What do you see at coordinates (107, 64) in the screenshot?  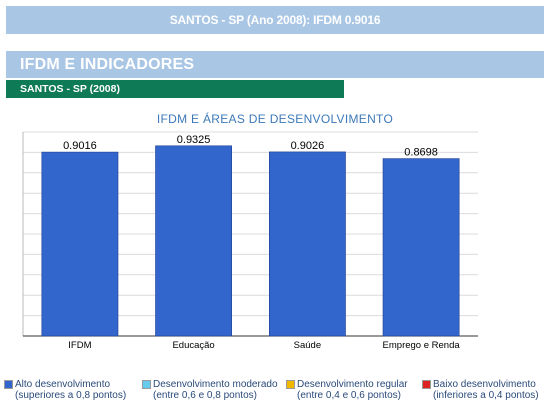 I see `section-title: IFDM E INDICADORES` at bounding box center [107, 64].